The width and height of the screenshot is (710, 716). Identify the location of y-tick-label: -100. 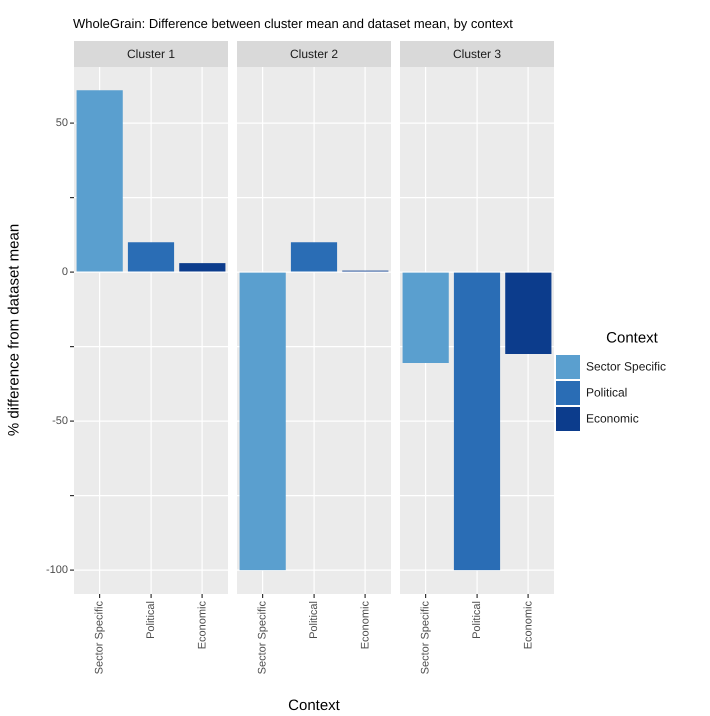
(57, 570).